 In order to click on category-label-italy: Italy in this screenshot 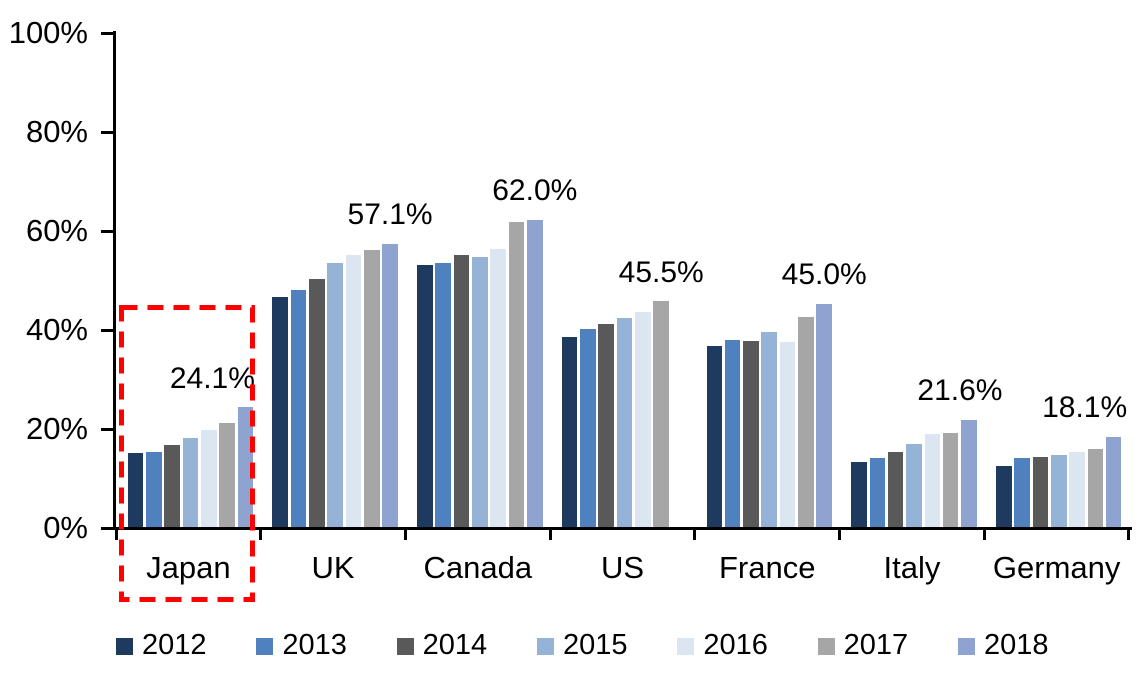, I will do `click(912, 567)`.